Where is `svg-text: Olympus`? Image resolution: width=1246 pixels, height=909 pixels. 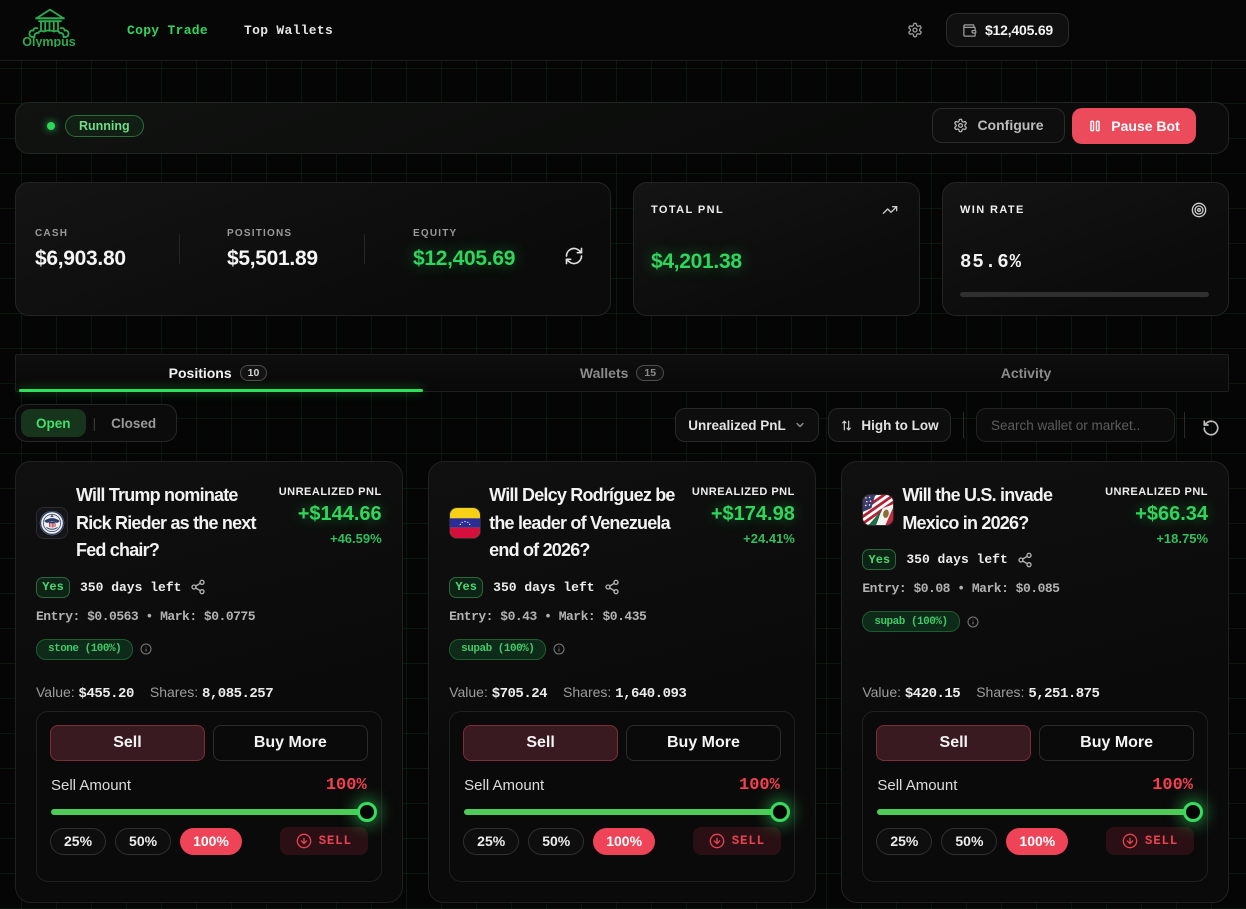 svg-text: Olympus is located at coordinates (49, 41).